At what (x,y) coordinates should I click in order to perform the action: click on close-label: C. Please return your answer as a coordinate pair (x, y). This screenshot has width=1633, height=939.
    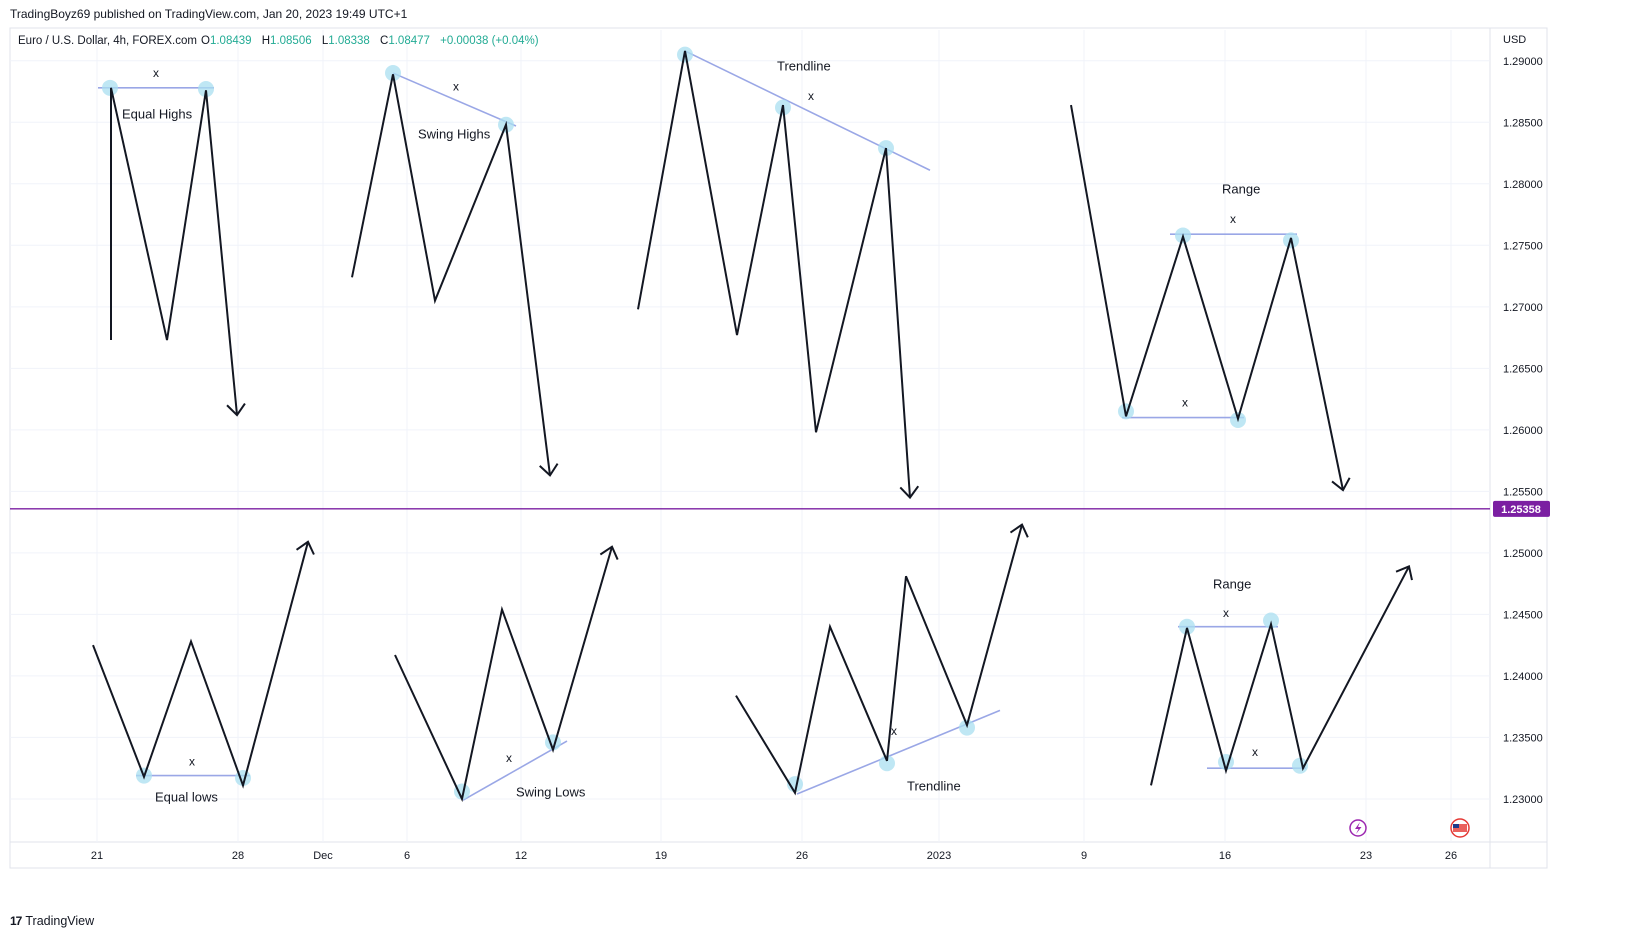
    Looking at the image, I should click on (384, 41).